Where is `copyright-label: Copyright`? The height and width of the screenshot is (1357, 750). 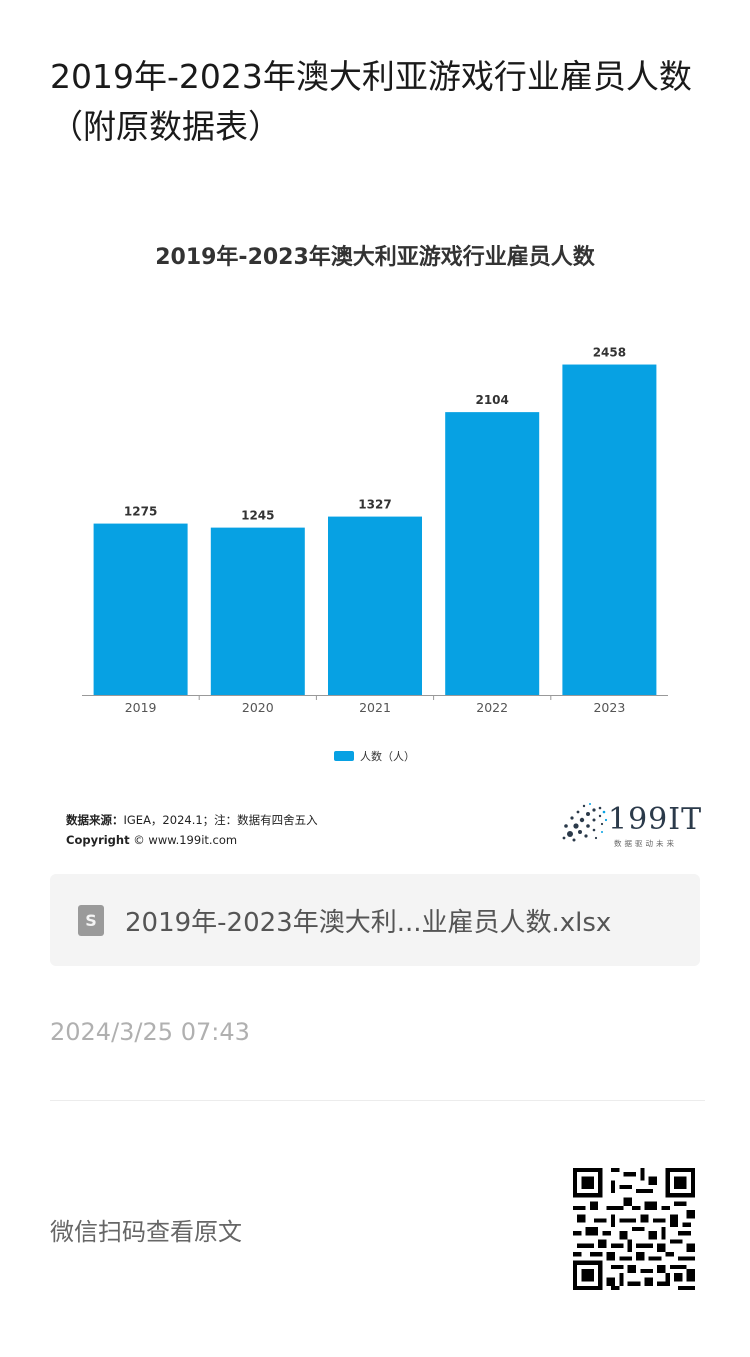 copyright-label: Copyright is located at coordinates (98, 840).